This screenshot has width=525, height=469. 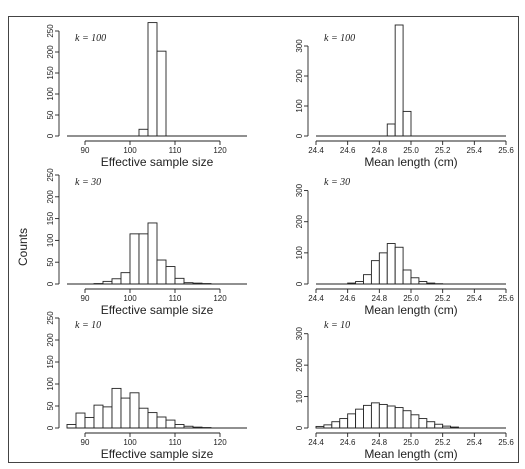 What do you see at coordinates (339, 38) in the screenshot?
I see `panel-2-k-annotation: k = 100` at bounding box center [339, 38].